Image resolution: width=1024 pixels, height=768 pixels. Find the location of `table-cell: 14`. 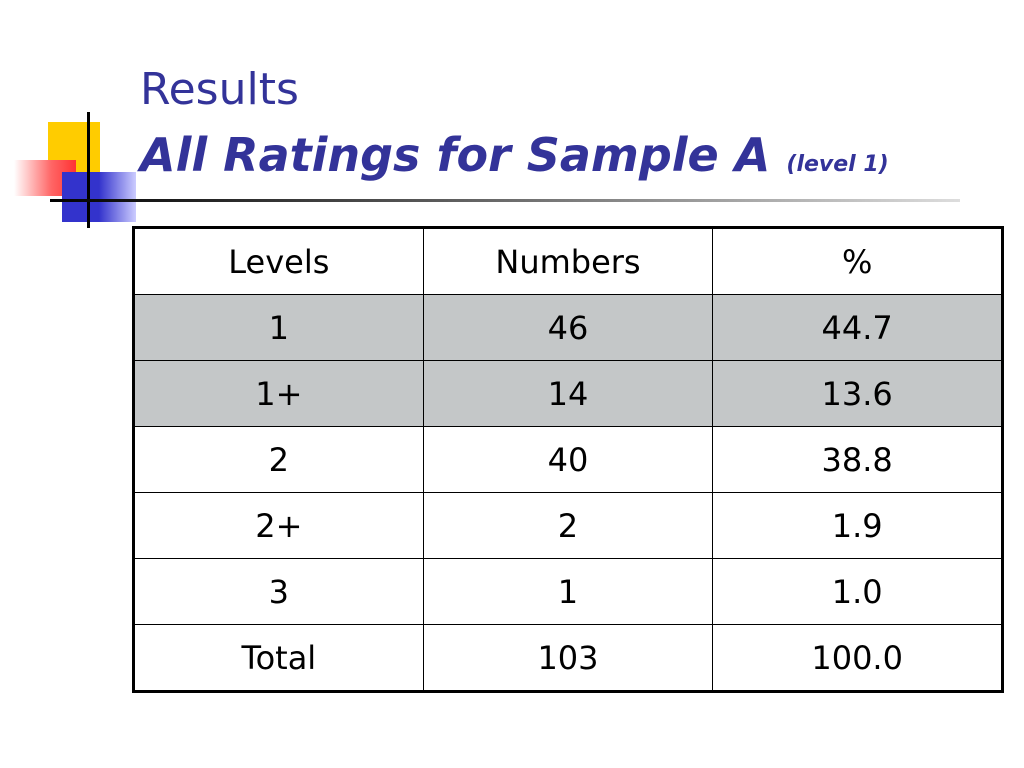

table-cell: 14 is located at coordinates (568, 393).